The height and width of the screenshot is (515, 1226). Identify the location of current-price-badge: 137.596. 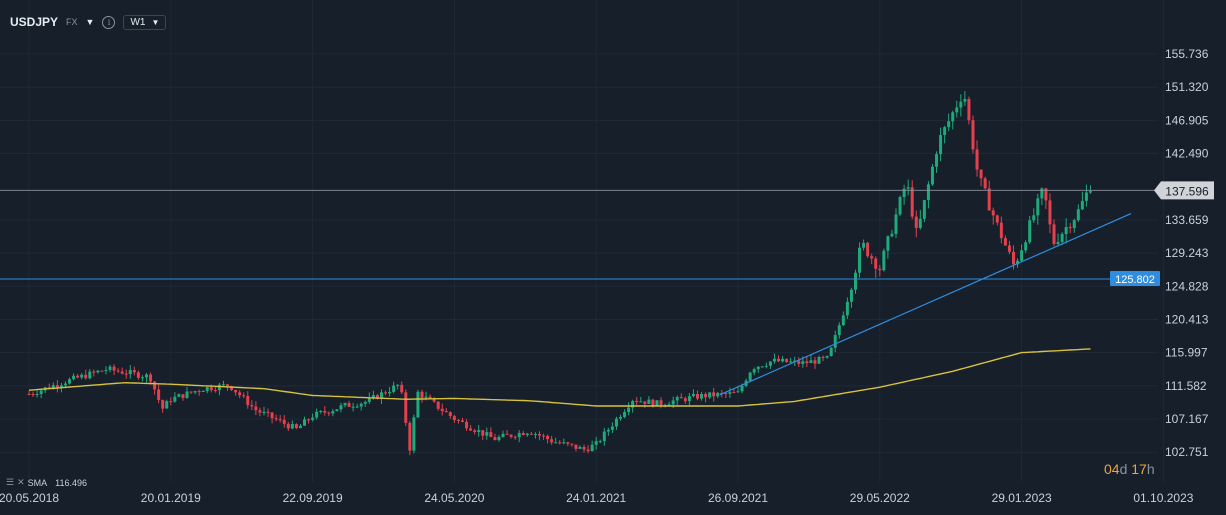
(1184, 190).